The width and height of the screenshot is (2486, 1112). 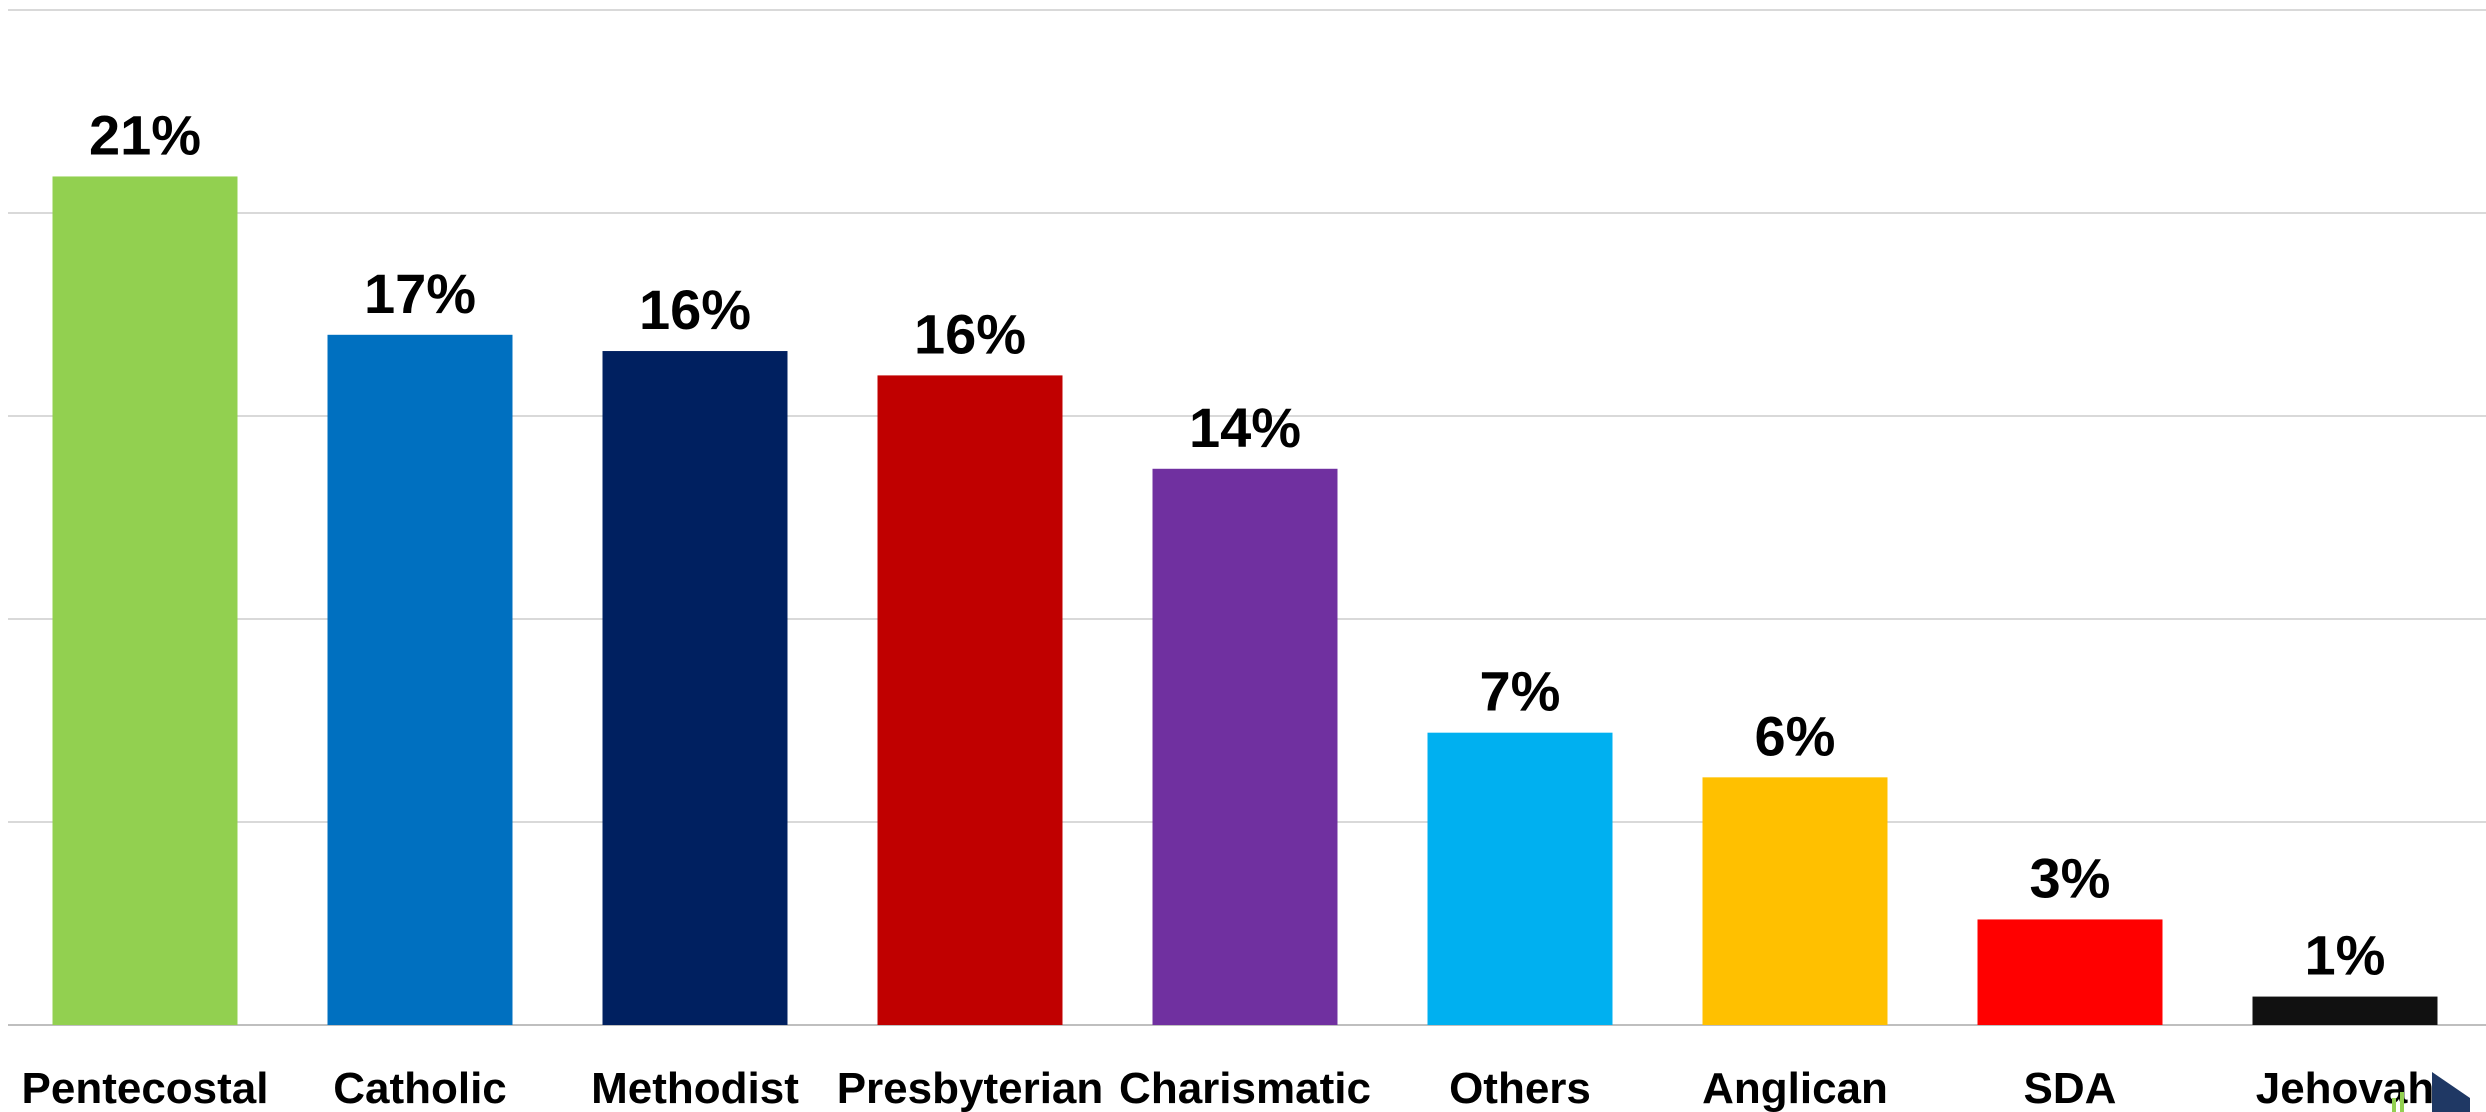 I want to click on bar-anglican, so click(x=1795, y=901).